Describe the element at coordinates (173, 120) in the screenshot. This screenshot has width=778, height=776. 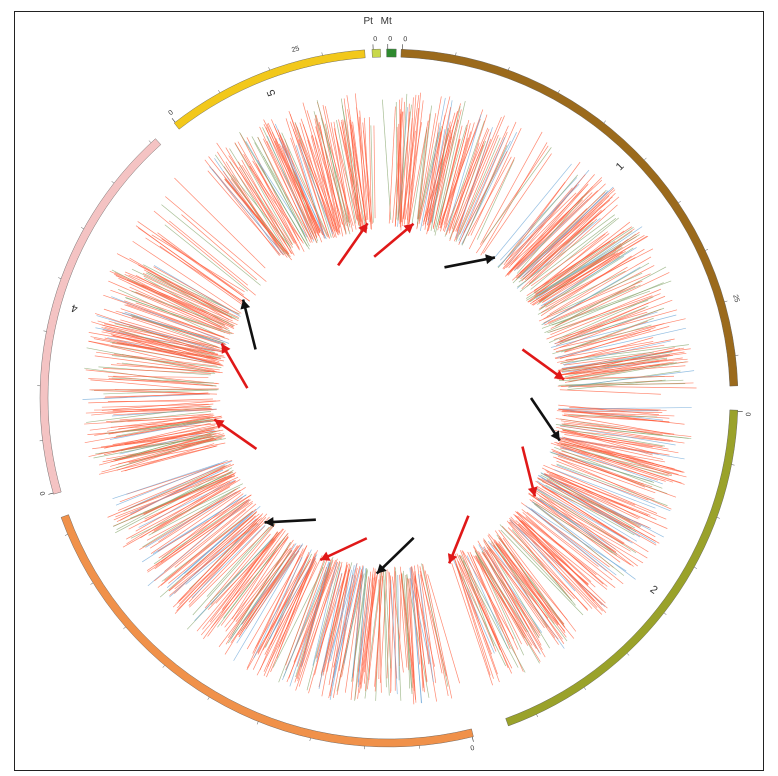
I see `start-tick` at that location.